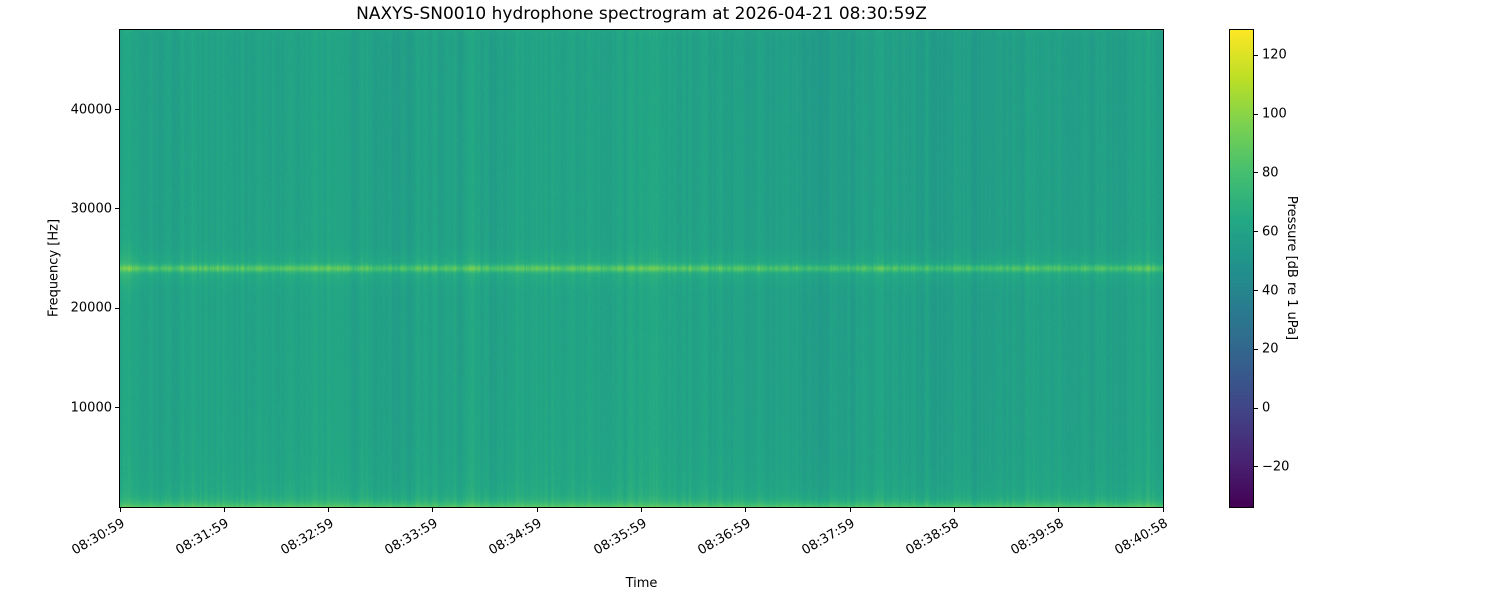 The height and width of the screenshot is (600, 1500). I want to click on x-tick-label: 08:40:58, so click(1141, 537).